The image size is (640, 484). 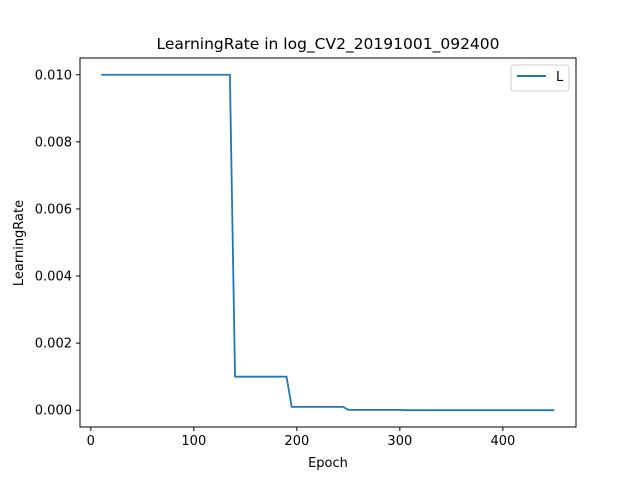 What do you see at coordinates (53, 75) in the screenshot?
I see `y-tick-label: 0.010` at bounding box center [53, 75].